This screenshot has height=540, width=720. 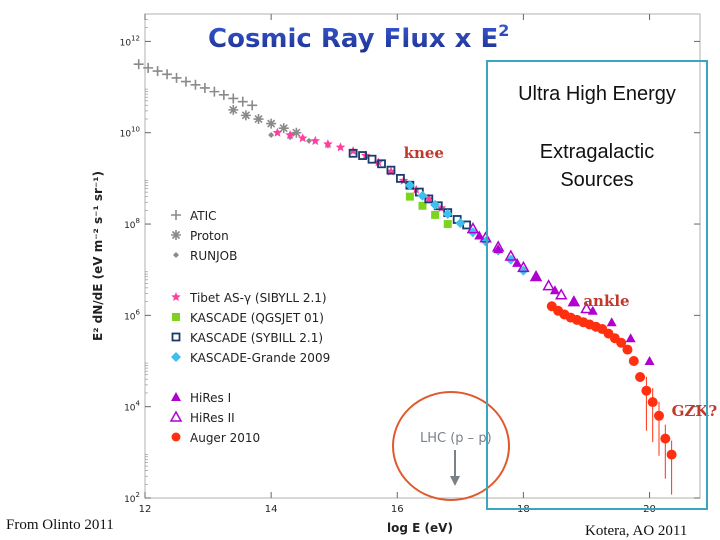 What do you see at coordinates (271, 509) in the screenshot?
I see `x-tick-label: 14` at bounding box center [271, 509].